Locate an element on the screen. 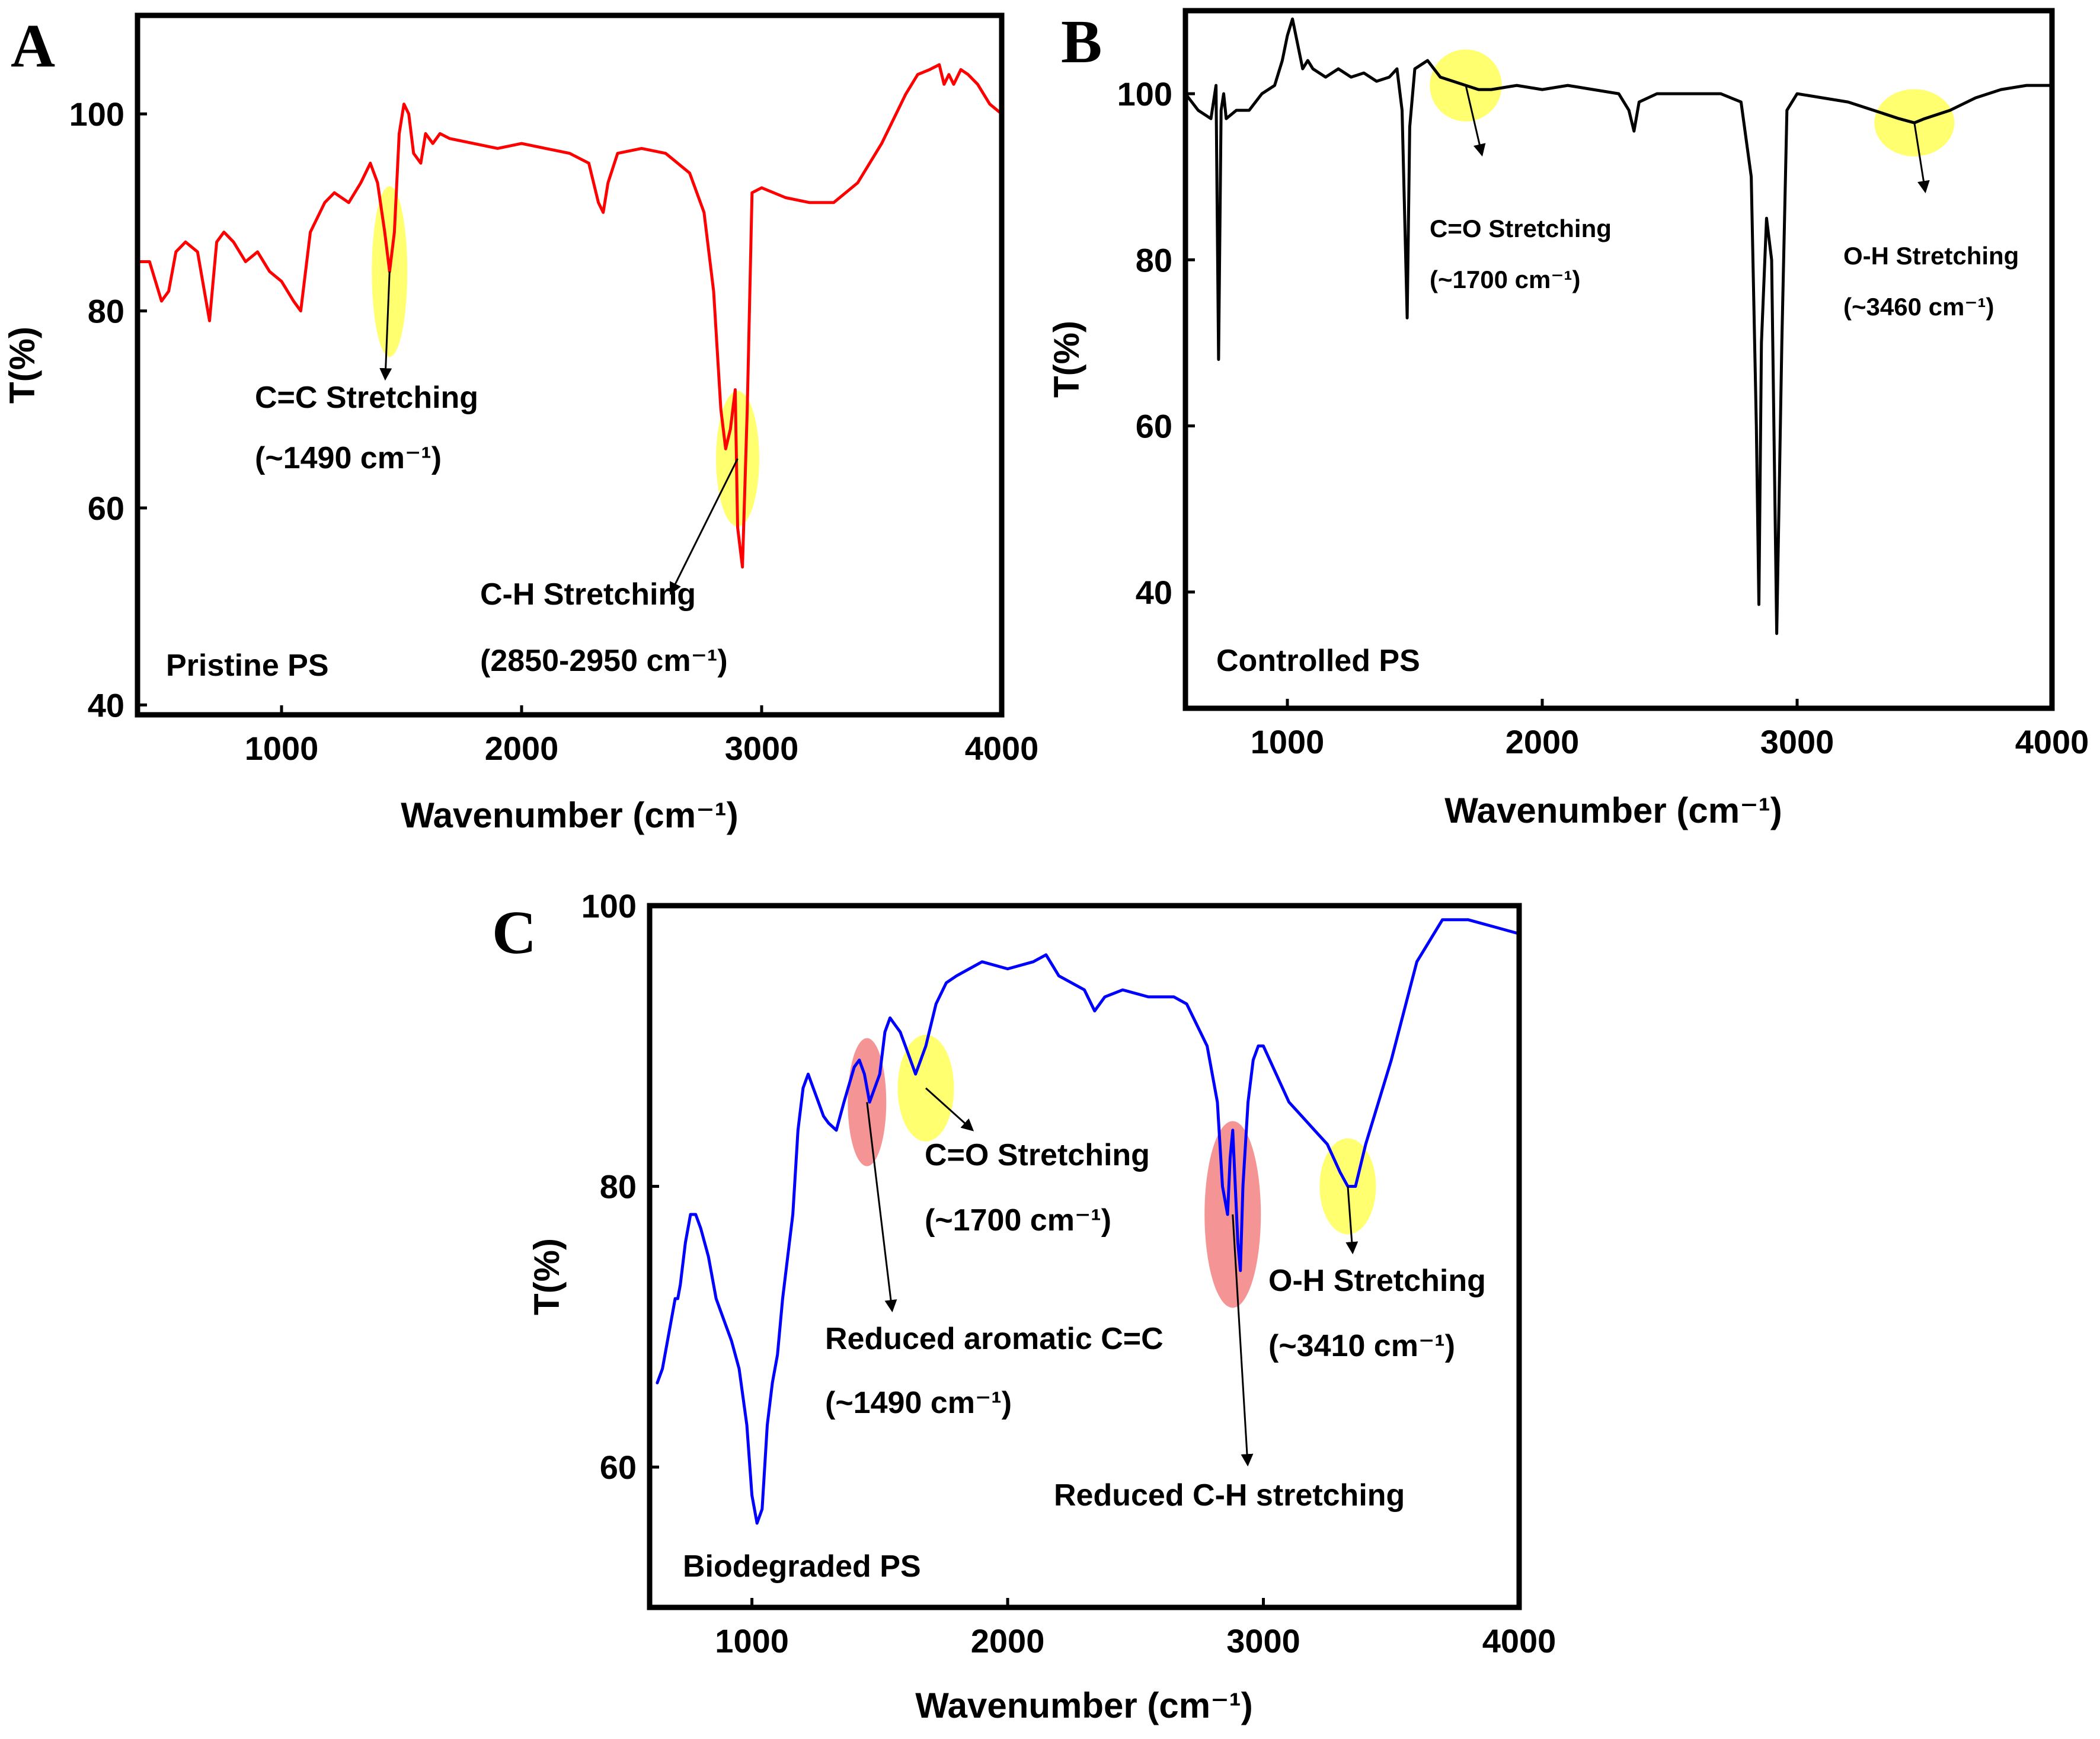  annotation-detail: (~3460 cm⁻¹) is located at coordinates (1918, 307).